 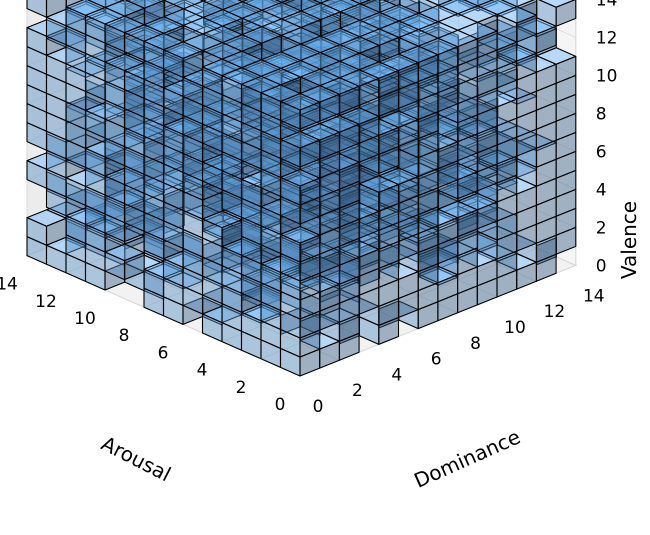 What do you see at coordinates (202, 371) in the screenshot?
I see `x-tick-label: 4` at bounding box center [202, 371].